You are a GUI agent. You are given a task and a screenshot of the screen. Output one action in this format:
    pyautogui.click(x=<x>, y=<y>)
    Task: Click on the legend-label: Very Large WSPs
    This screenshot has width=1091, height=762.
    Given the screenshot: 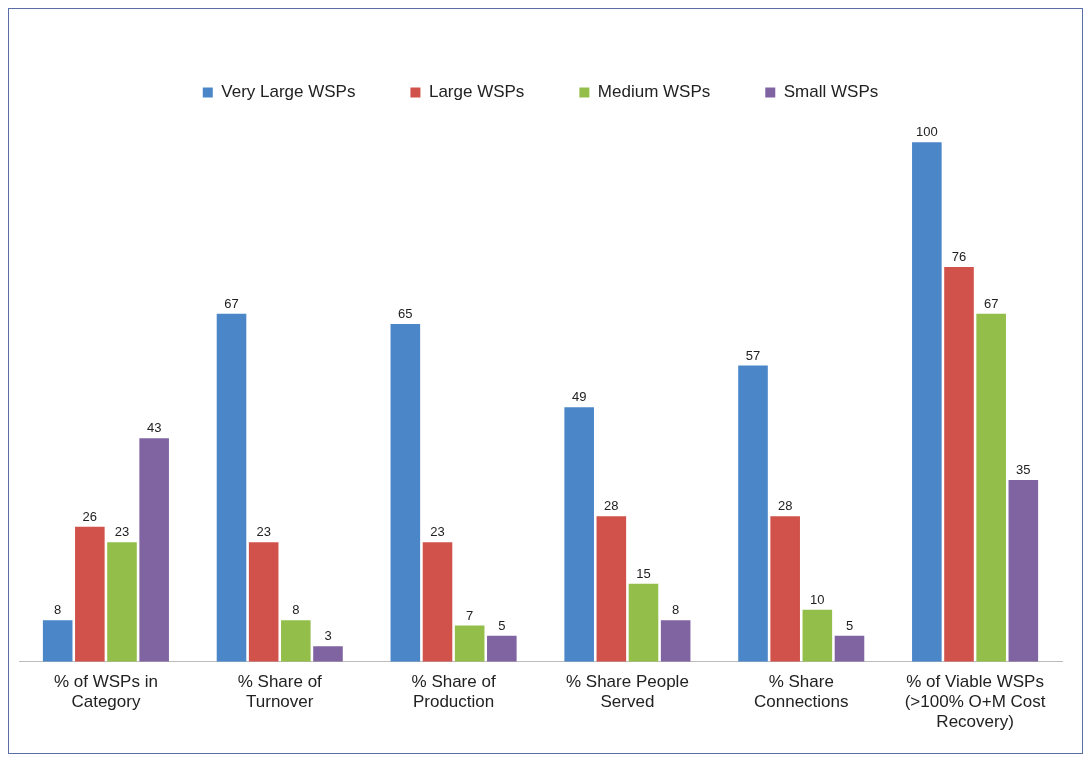 What is the action you would take?
    pyautogui.click(x=288, y=92)
    